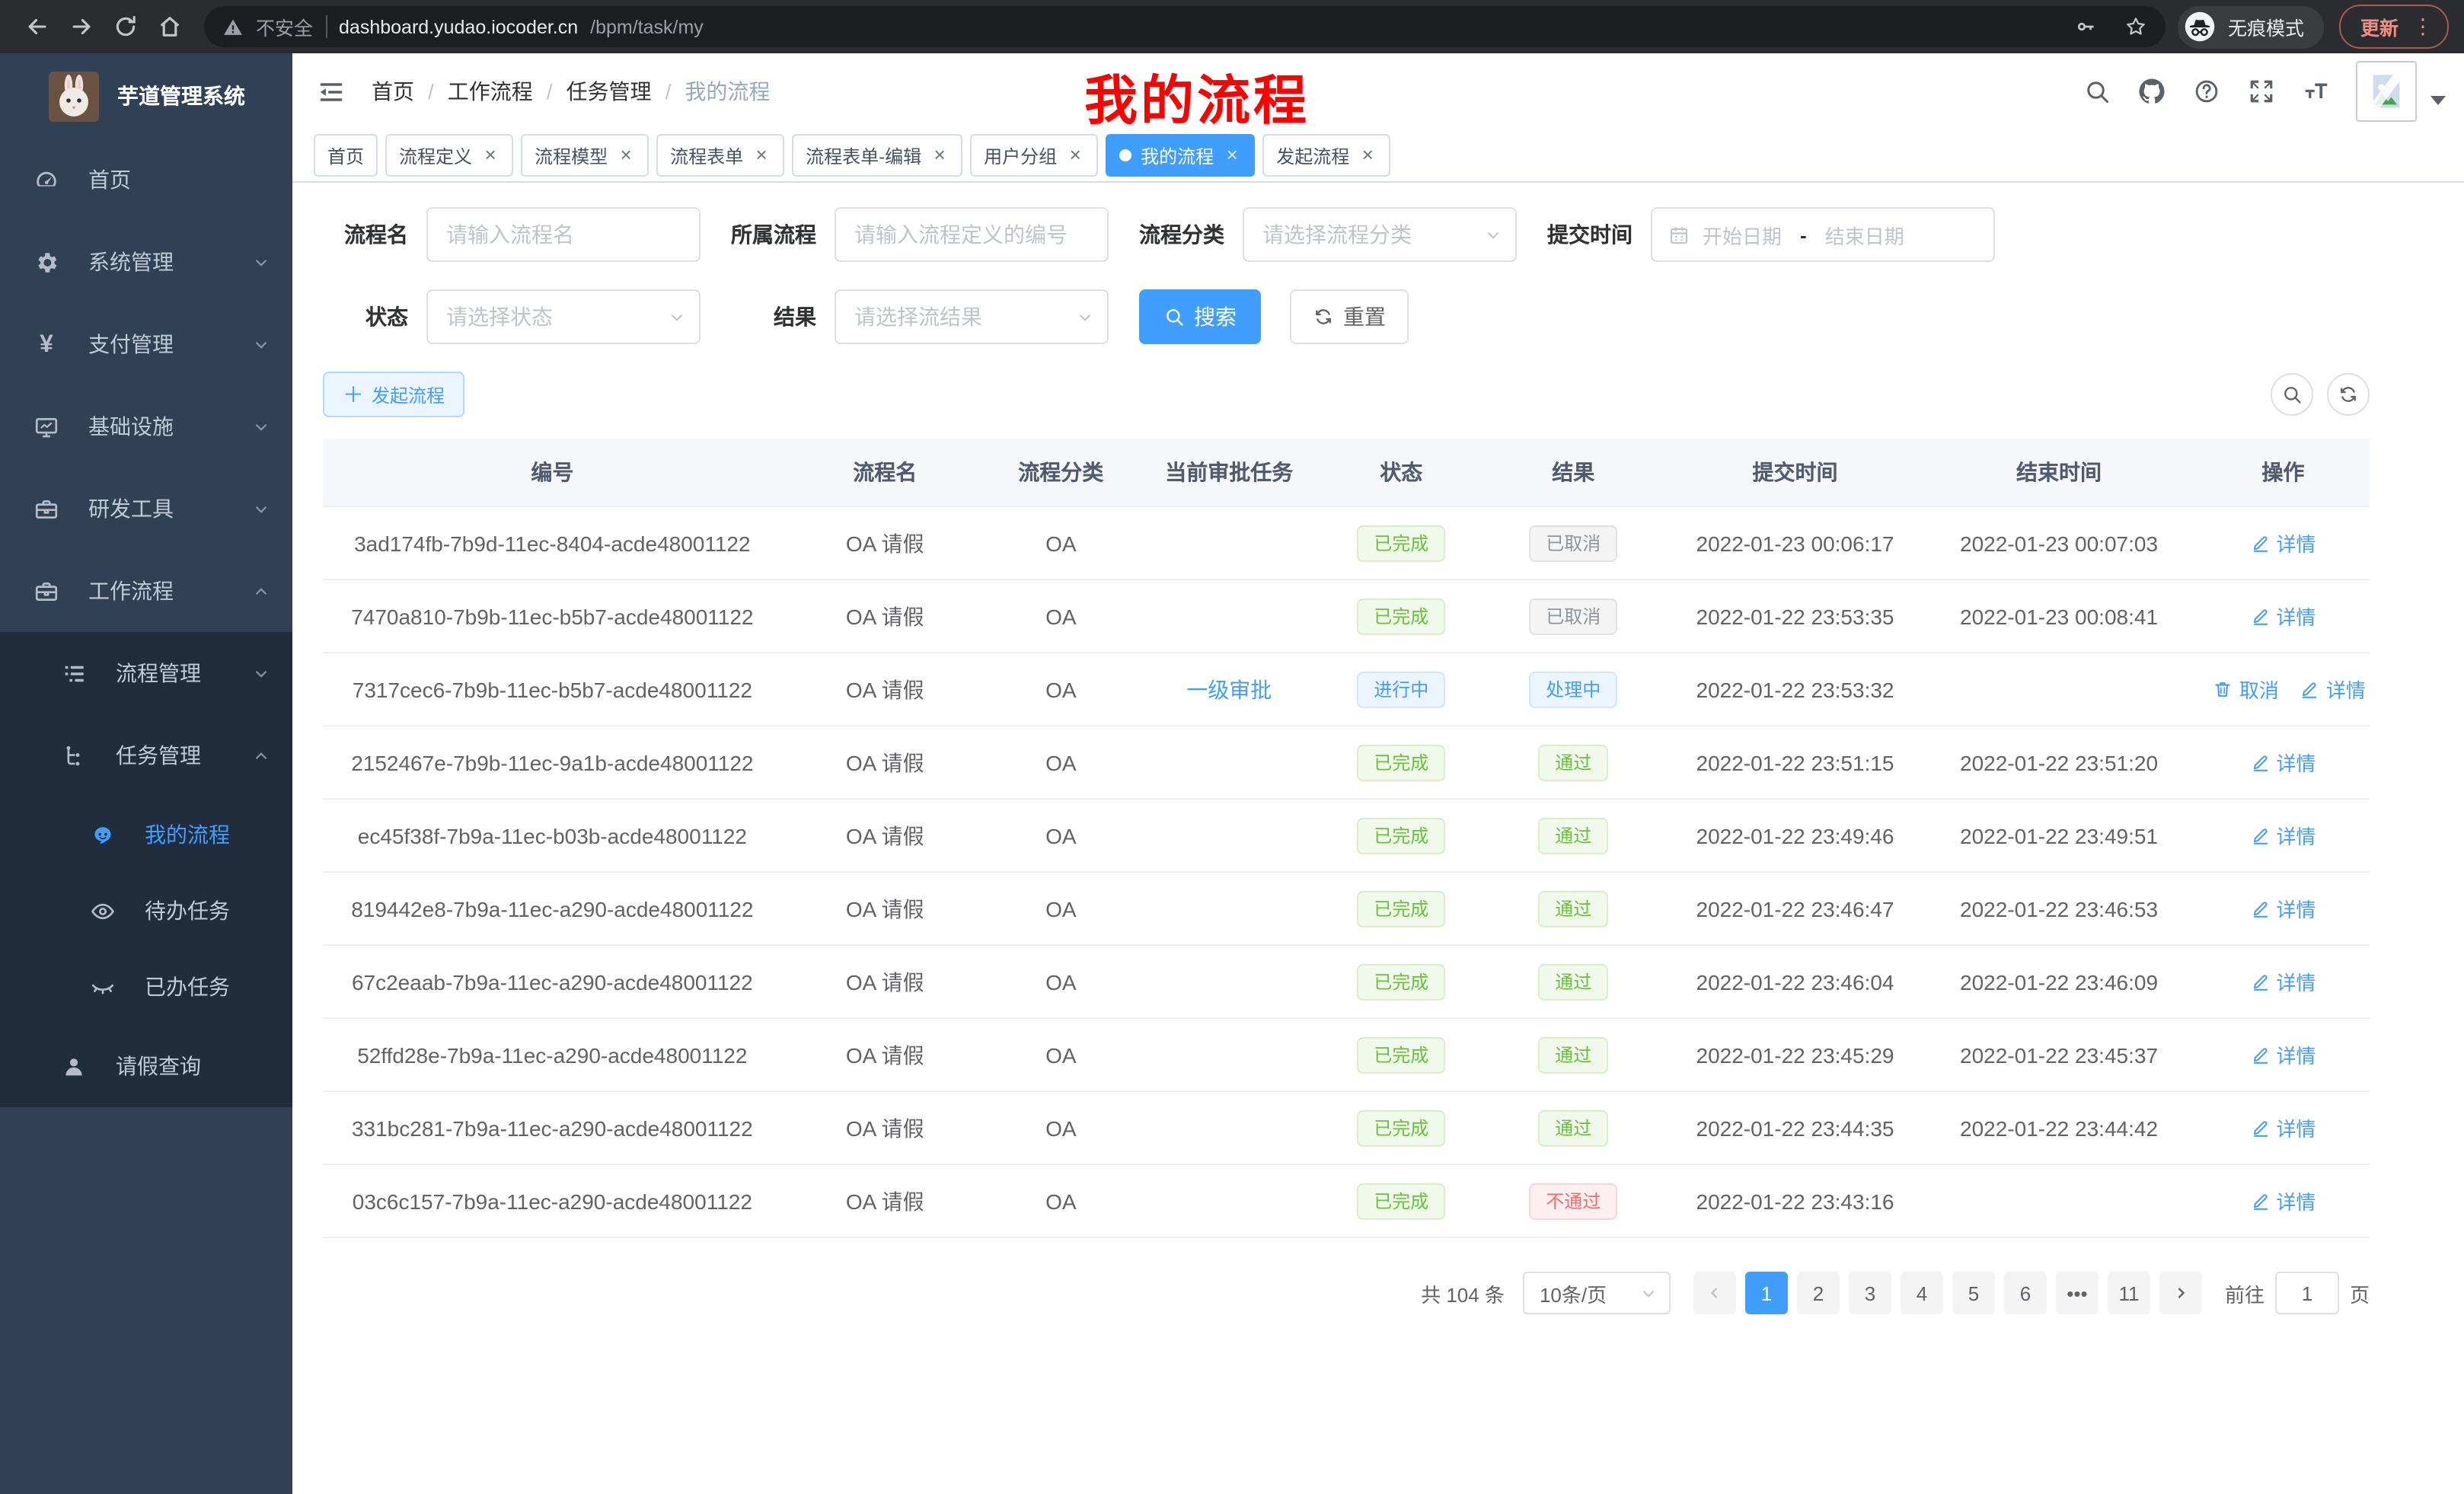 The width and height of the screenshot is (2464, 1494). I want to click on breadcrumb-item: 首页, so click(393, 91).